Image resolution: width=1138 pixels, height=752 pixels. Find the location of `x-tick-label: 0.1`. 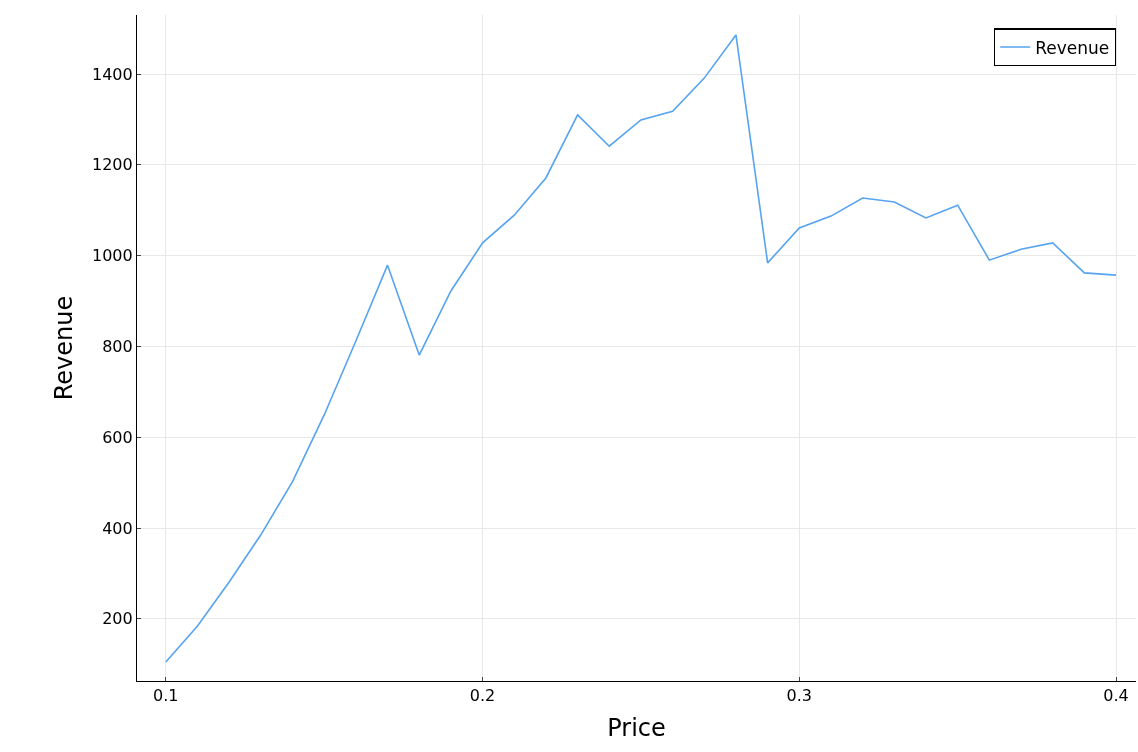

x-tick-label: 0.1 is located at coordinates (166, 696).